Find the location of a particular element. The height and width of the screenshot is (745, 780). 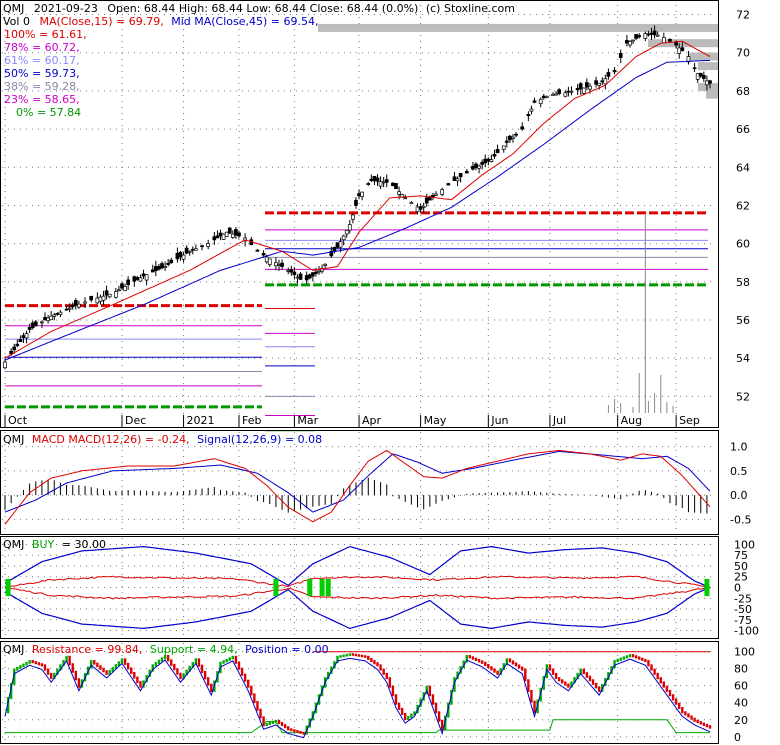

price-tick-label: 72 is located at coordinates (743, 15).